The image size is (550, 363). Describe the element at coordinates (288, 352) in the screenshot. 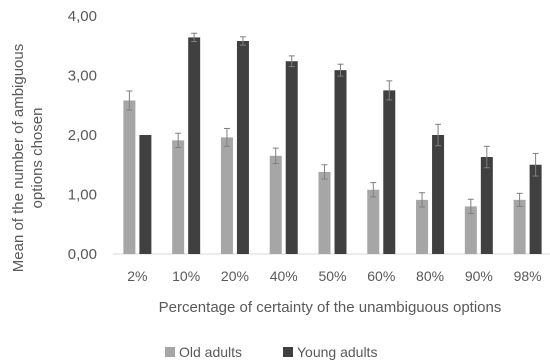

I see `legend-swatch-young-adults` at that location.